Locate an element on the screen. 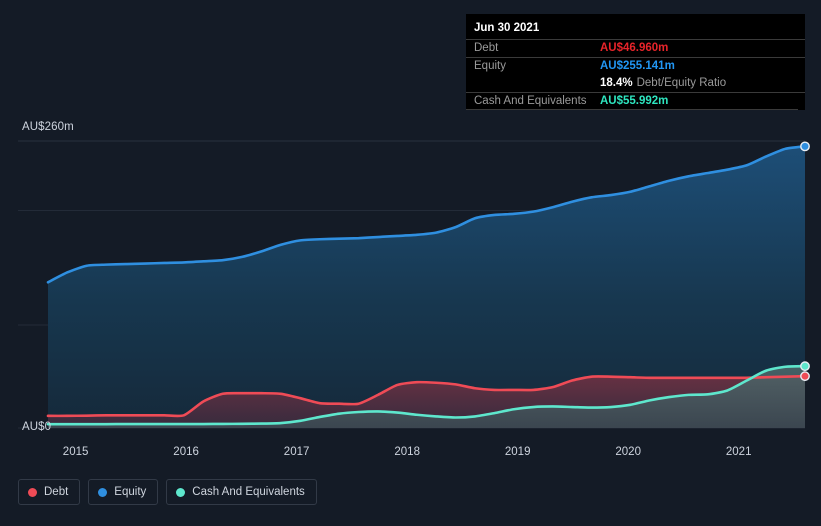  legend-item-debt: Debt is located at coordinates (49, 492).